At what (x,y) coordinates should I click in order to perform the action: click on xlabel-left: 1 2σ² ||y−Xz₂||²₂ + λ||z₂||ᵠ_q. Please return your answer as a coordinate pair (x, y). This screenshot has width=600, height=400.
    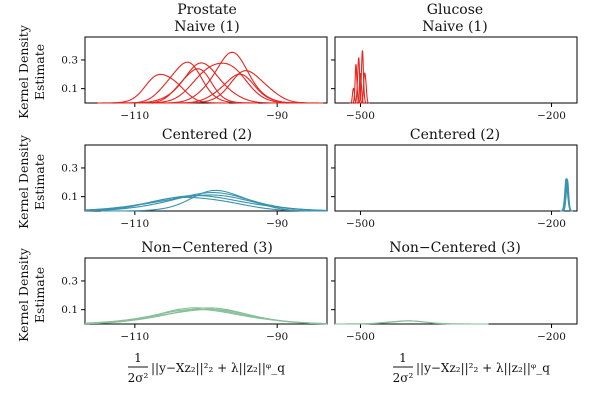
    Looking at the image, I should click on (207, 368).